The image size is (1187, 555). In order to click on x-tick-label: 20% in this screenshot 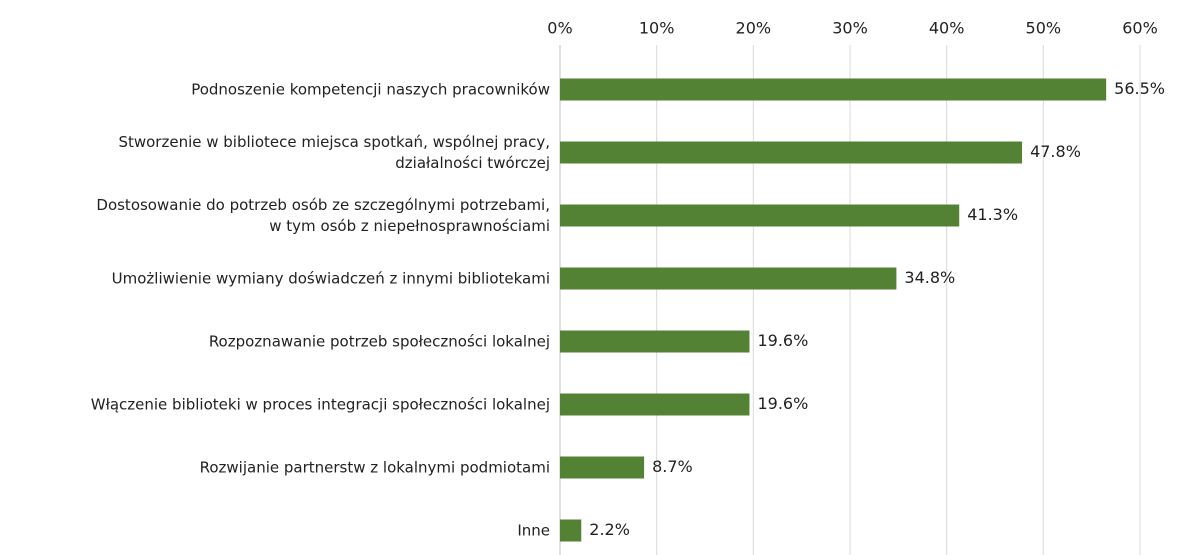, I will do `click(754, 28)`.